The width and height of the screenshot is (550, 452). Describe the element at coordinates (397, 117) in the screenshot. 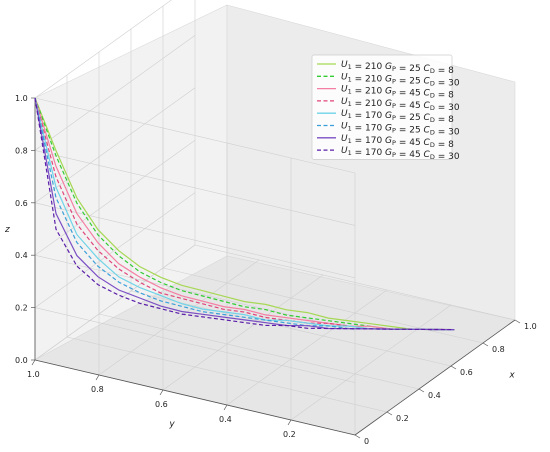

I see `legend-entry: U1 = 170 GP = 25 CD = 8` at that location.